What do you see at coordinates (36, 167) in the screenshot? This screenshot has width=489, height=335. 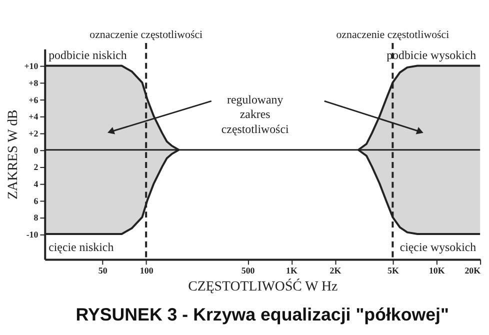 I see `y-tick-label: 2` at bounding box center [36, 167].